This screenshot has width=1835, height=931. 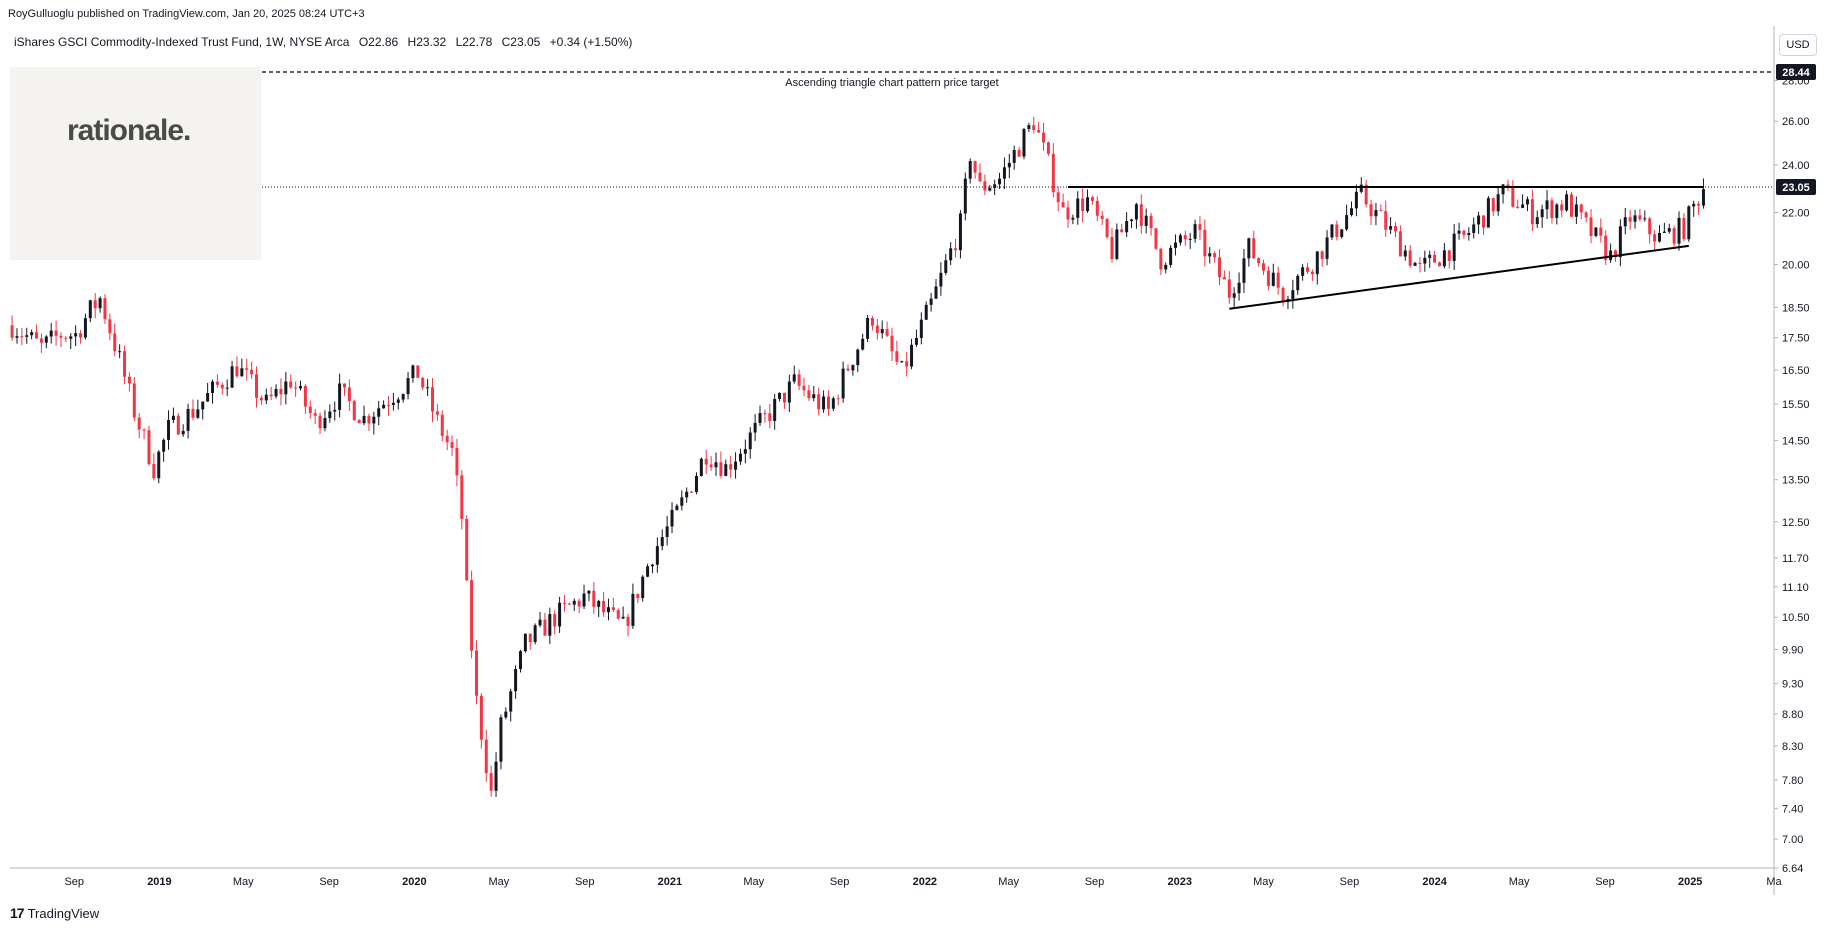 What do you see at coordinates (1796, 371) in the screenshot?
I see `price-tick-label: 16.50` at bounding box center [1796, 371].